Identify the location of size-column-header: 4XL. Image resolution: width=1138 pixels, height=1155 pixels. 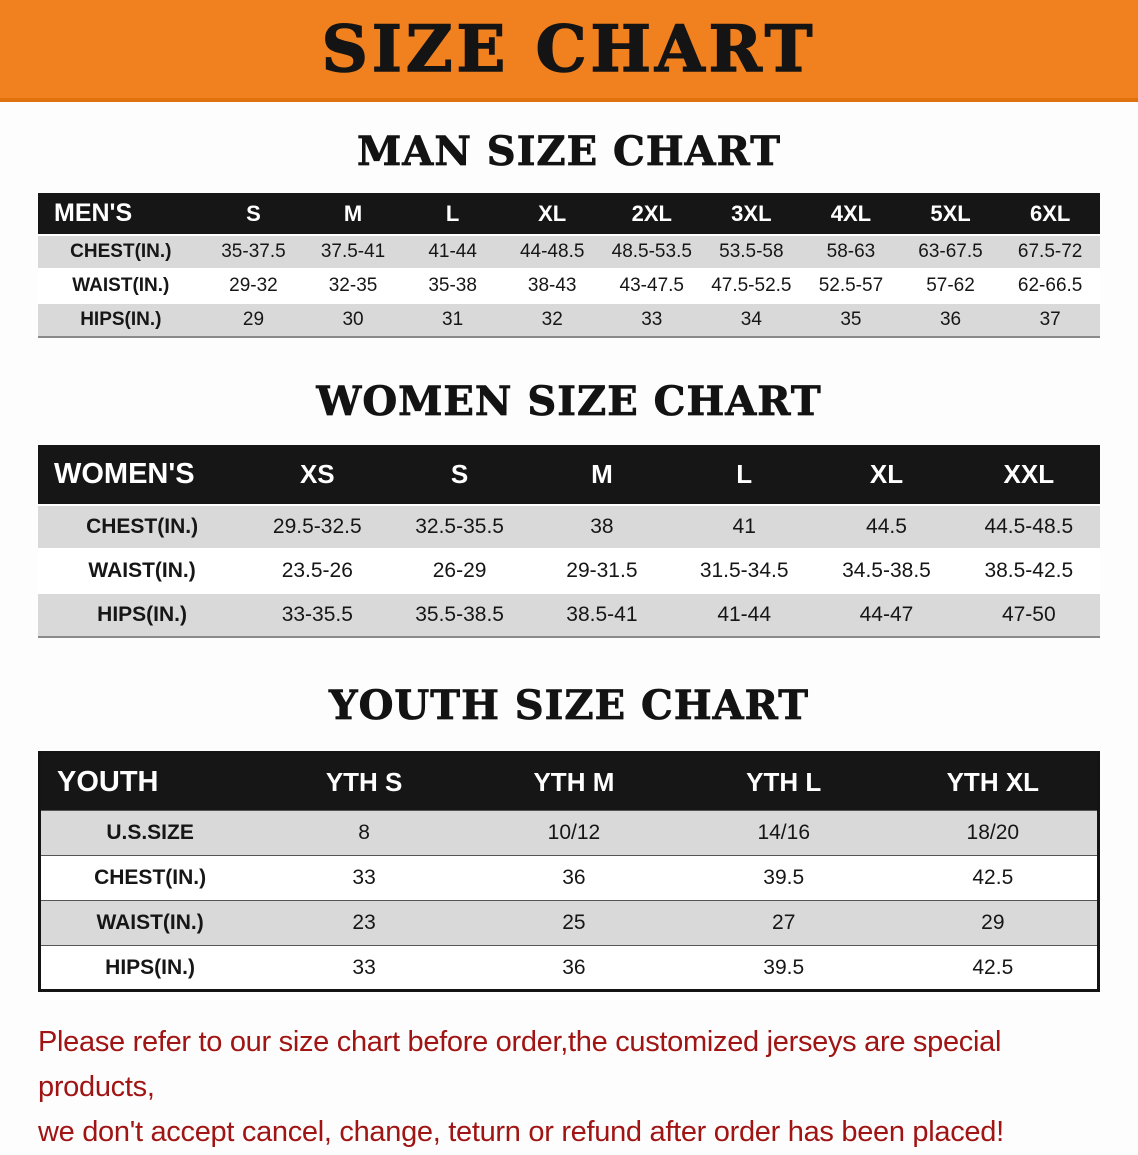
(851, 214).